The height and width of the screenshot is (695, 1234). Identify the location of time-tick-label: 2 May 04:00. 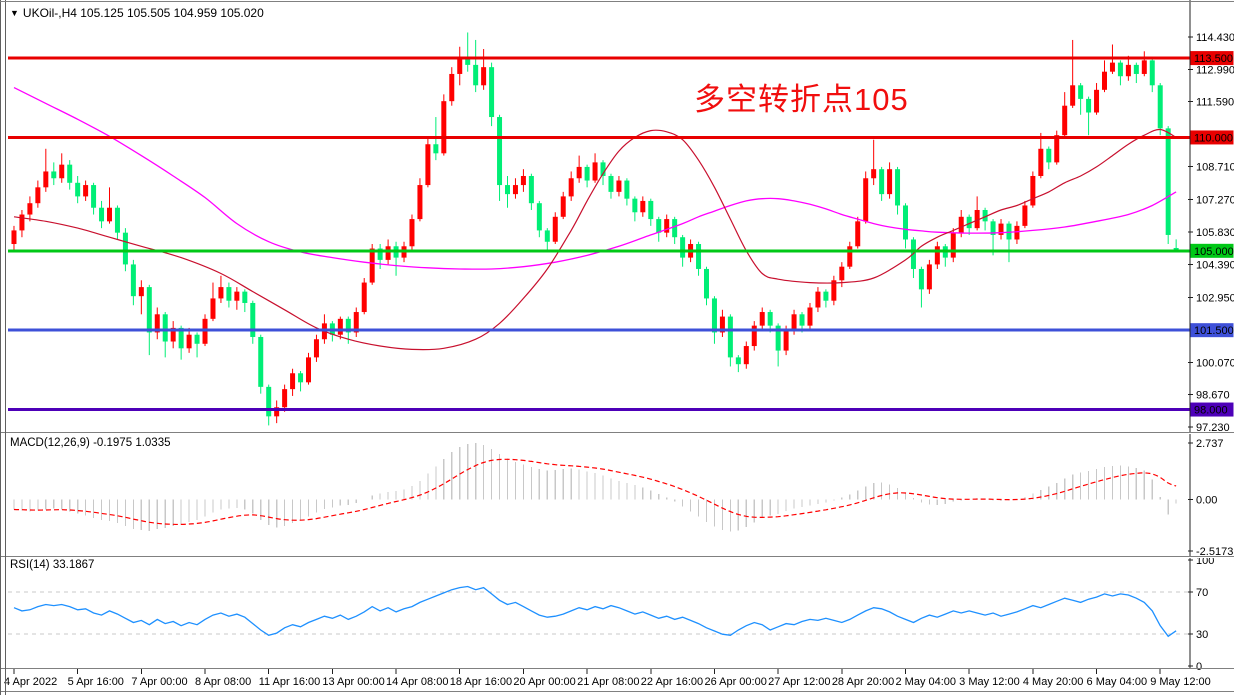
(926, 682).